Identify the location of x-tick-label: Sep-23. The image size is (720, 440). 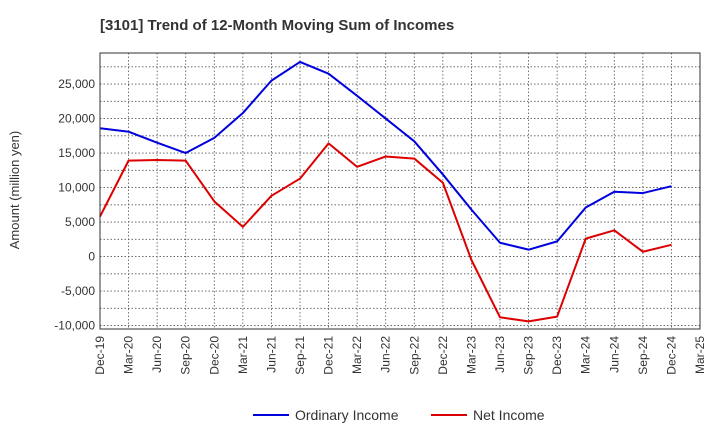
(529, 355).